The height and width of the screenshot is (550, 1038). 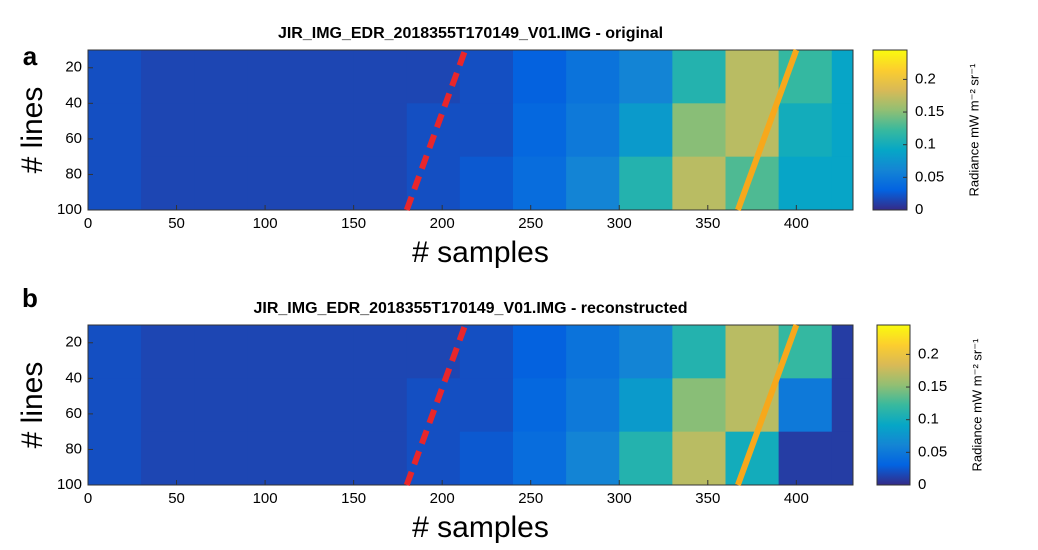 What do you see at coordinates (480, 527) in the screenshot?
I see `x-axis-label: # samples` at bounding box center [480, 527].